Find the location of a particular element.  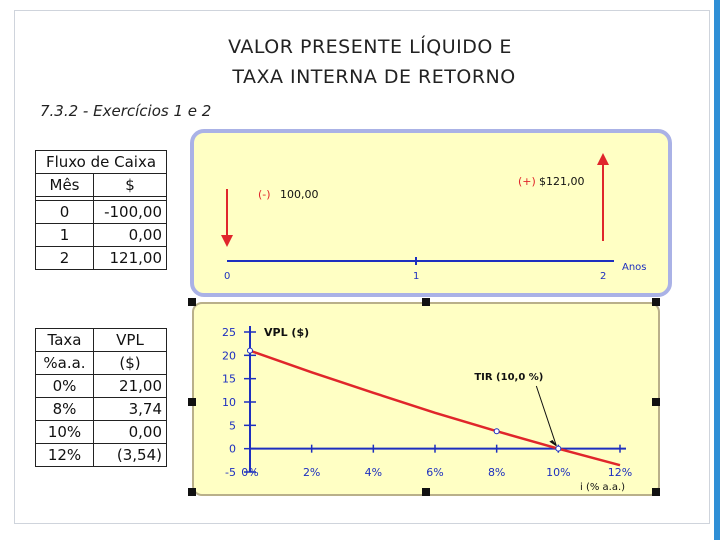

month-header: Mês is located at coordinates (64, 185).